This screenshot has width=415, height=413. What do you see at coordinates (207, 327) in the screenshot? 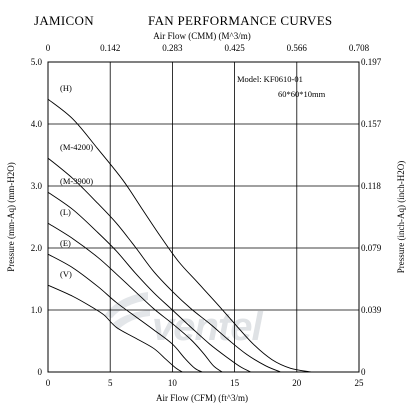
I see `svg-text: ventel` at bounding box center [207, 327].